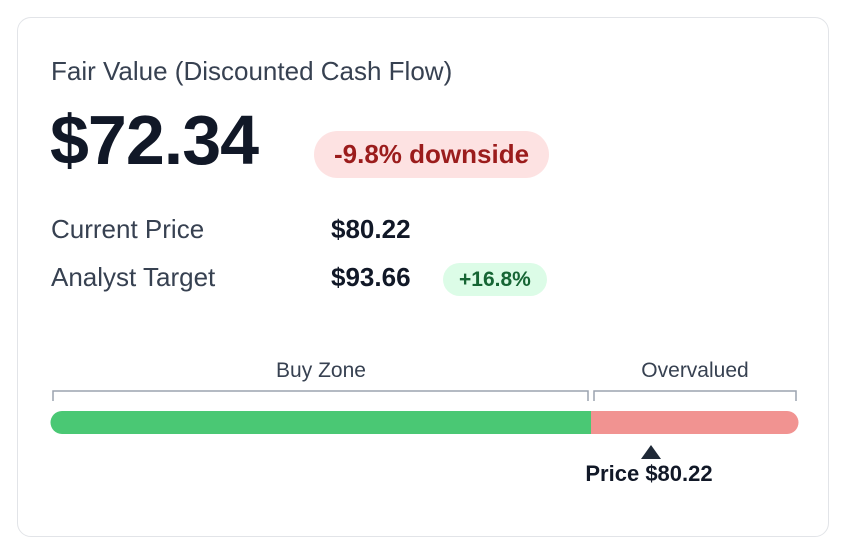  Describe the element at coordinates (133, 277) in the screenshot. I see `row-label: Analyst Target` at that location.